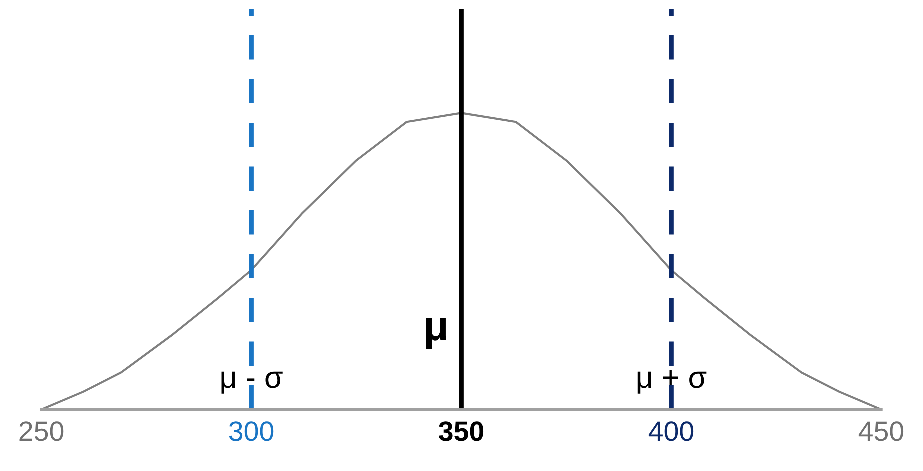 The height and width of the screenshot is (471, 923). I want to click on x-tick-label: 350, so click(461, 432).